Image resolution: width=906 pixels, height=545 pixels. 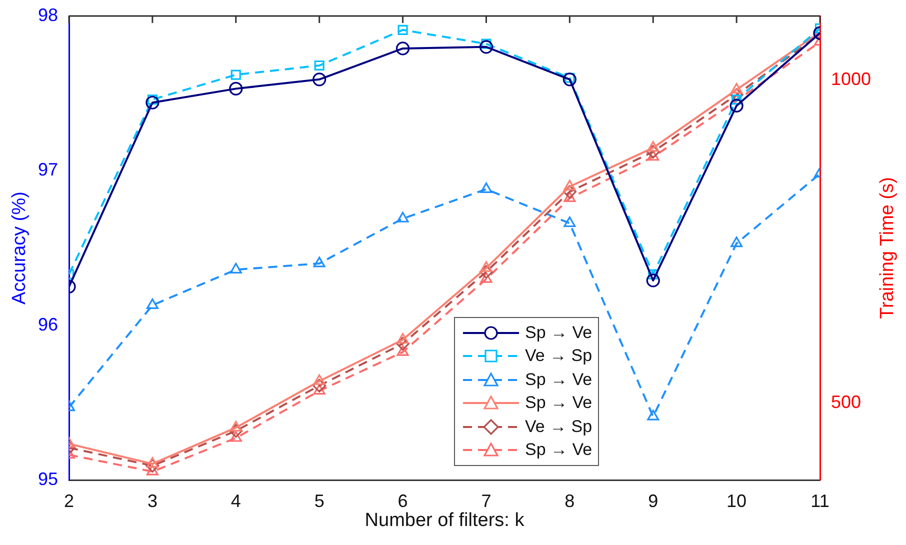 What do you see at coordinates (20, 248) in the screenshot?
I see `y-axis-title: Accuracy (%)` at bounding box center [20, 248].